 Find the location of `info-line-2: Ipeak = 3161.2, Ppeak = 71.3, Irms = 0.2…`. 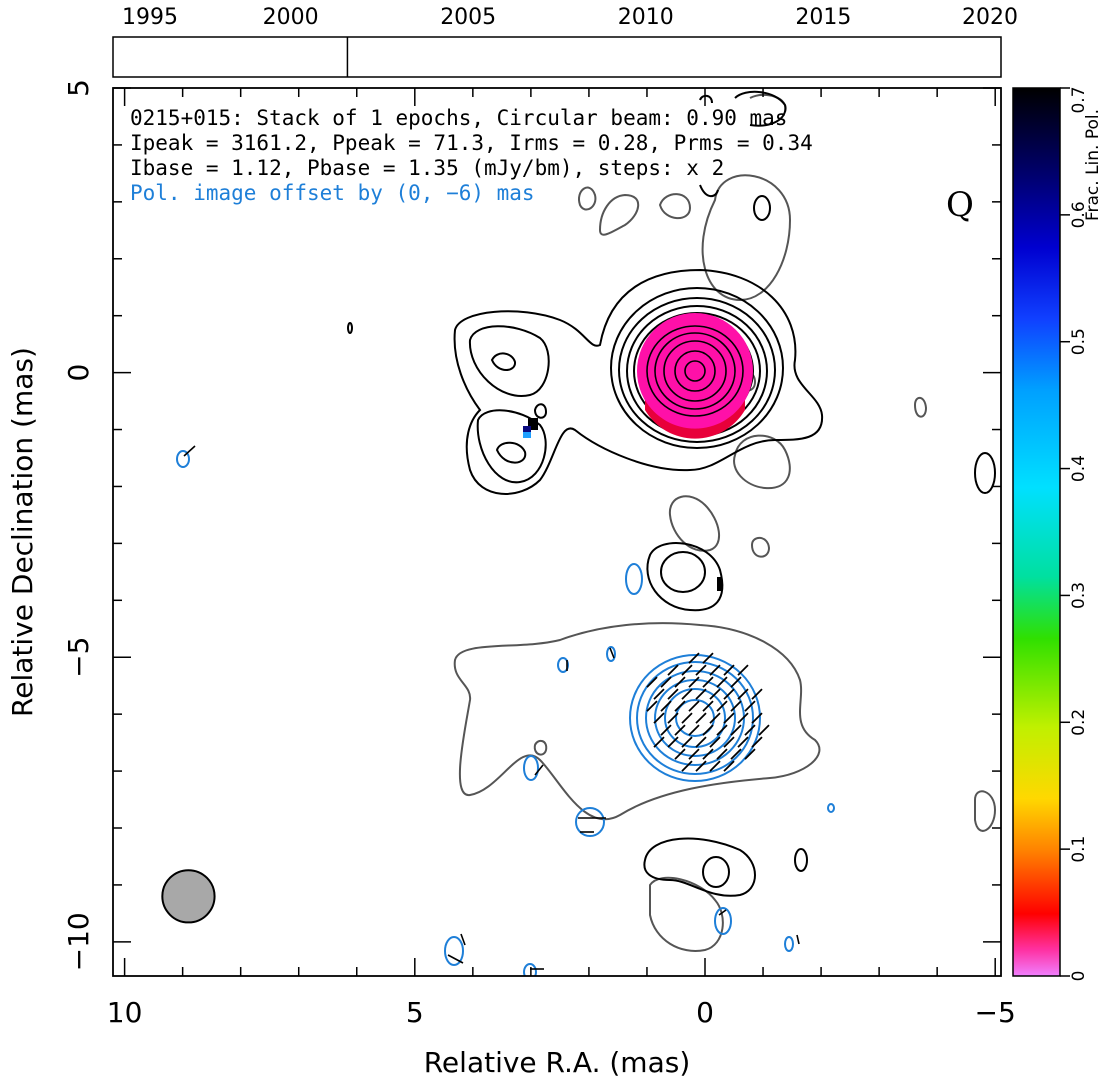

info-line-2: Ipeak = 3161.2, Ppeak = 71.3, Irms = 0.2… is located at coordinates (471, 143).